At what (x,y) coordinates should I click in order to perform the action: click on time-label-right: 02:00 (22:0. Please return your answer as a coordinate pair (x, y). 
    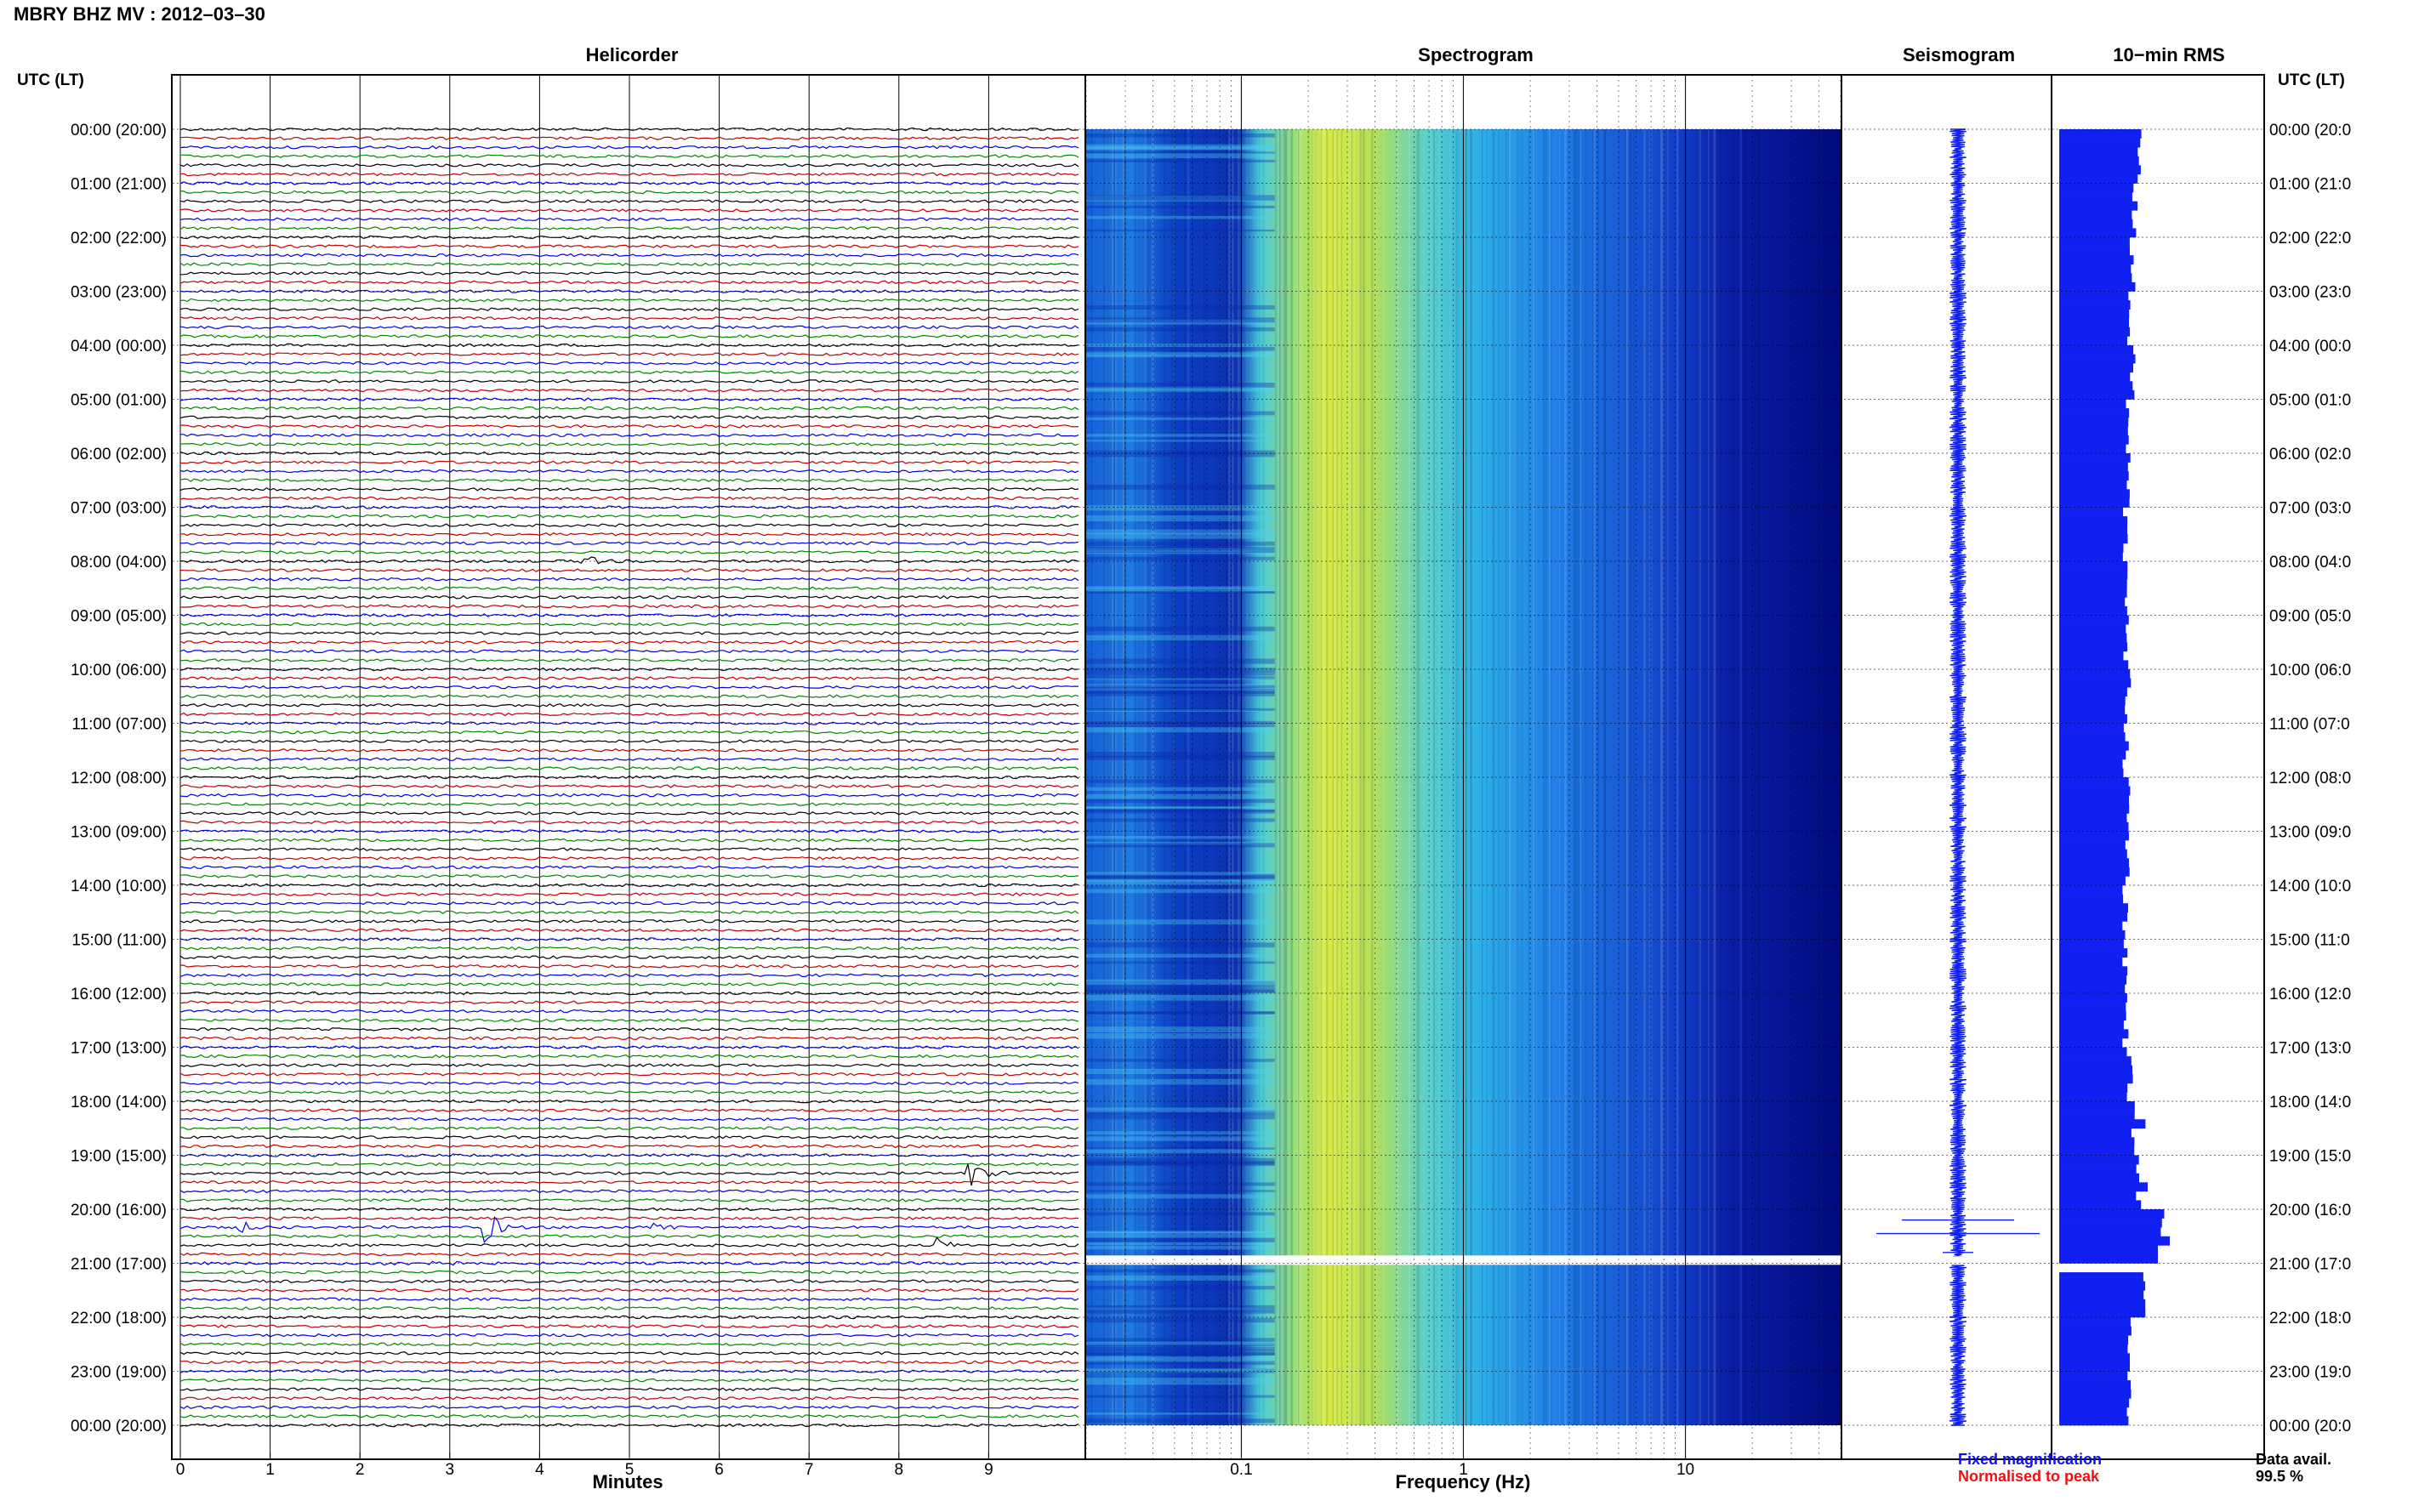
    Looking at the image, I should click on (2310, 238).